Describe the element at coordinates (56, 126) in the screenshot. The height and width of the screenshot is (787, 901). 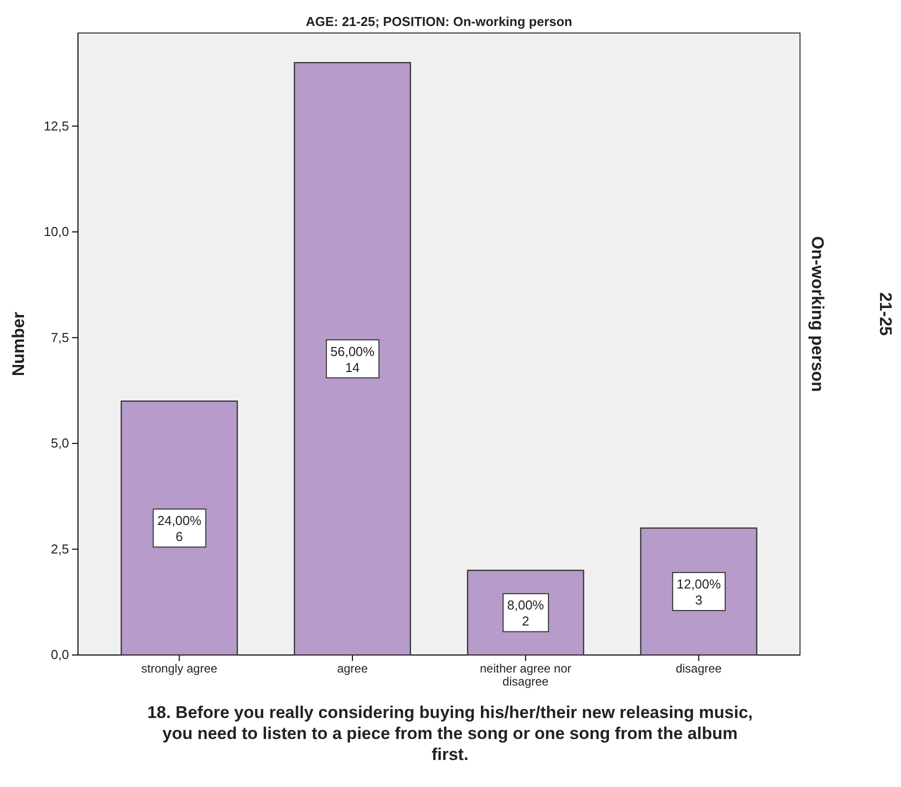
I see `y-tick-label: 12,5` at that location.